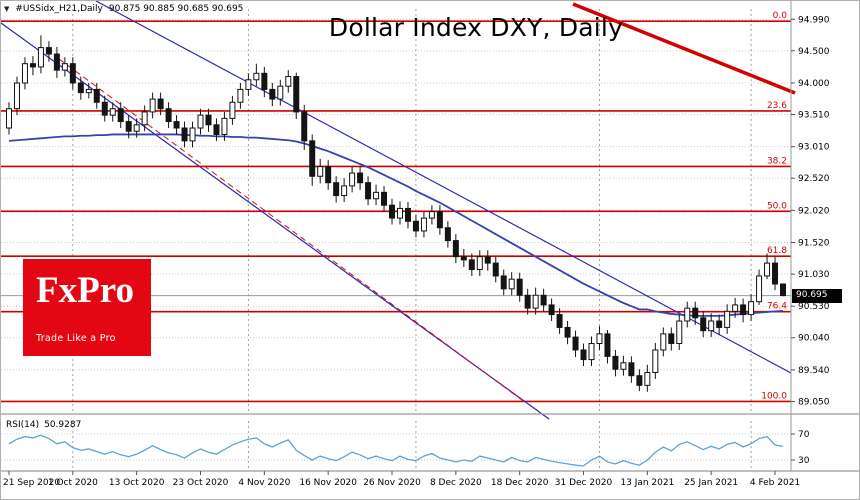 The height and width of the screenshot is (500, 860). I want to click on fxpro-logo: FxPro Trade Like a Pro, so click(87, 307).